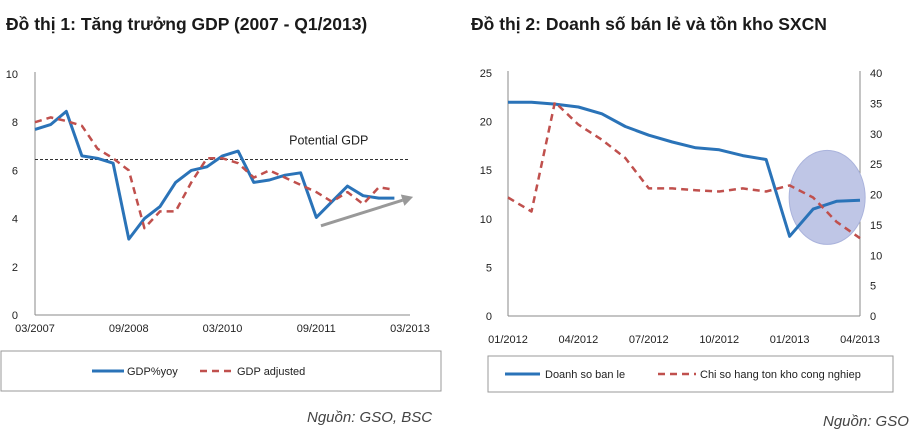 The height and width of the screenshot is (437, 919). What do you see at coordinates (152, 372) in the screenshot?
I see `legend-label-gdp-yoy: GDP%yoy` at bounding box center [152, 372].